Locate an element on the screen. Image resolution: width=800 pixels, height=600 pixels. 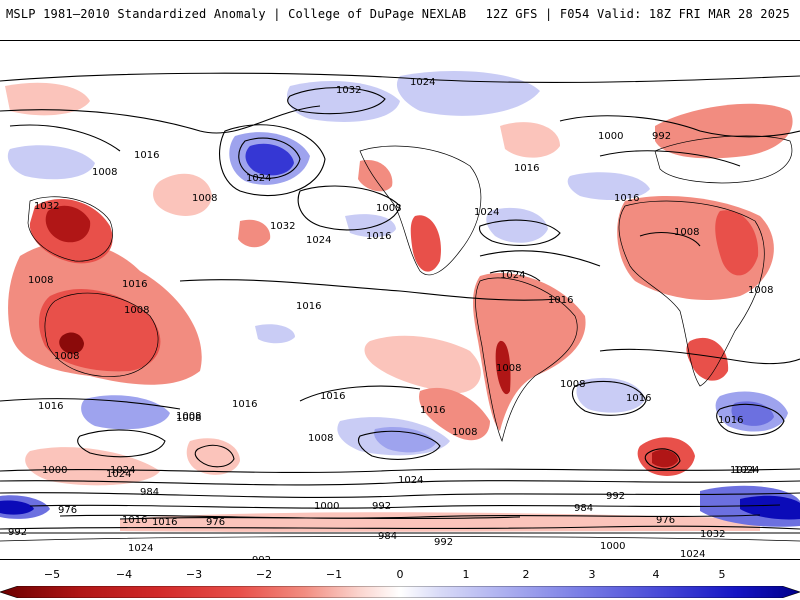
anomaly-pos-tropical-pac is located at coordinates (275, 334).